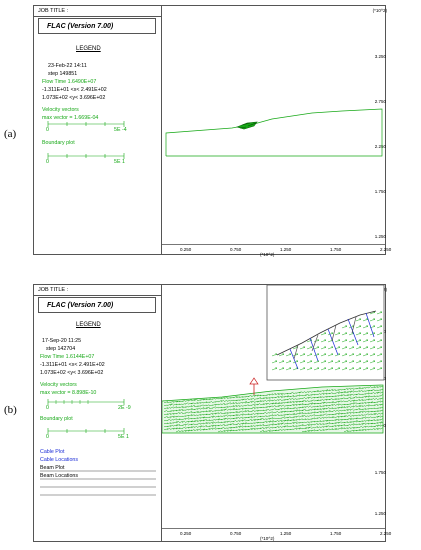  Describe the element at coordinates (47, 437) in the screenshot. I see `bnd-scale-zero: 0` at that location.